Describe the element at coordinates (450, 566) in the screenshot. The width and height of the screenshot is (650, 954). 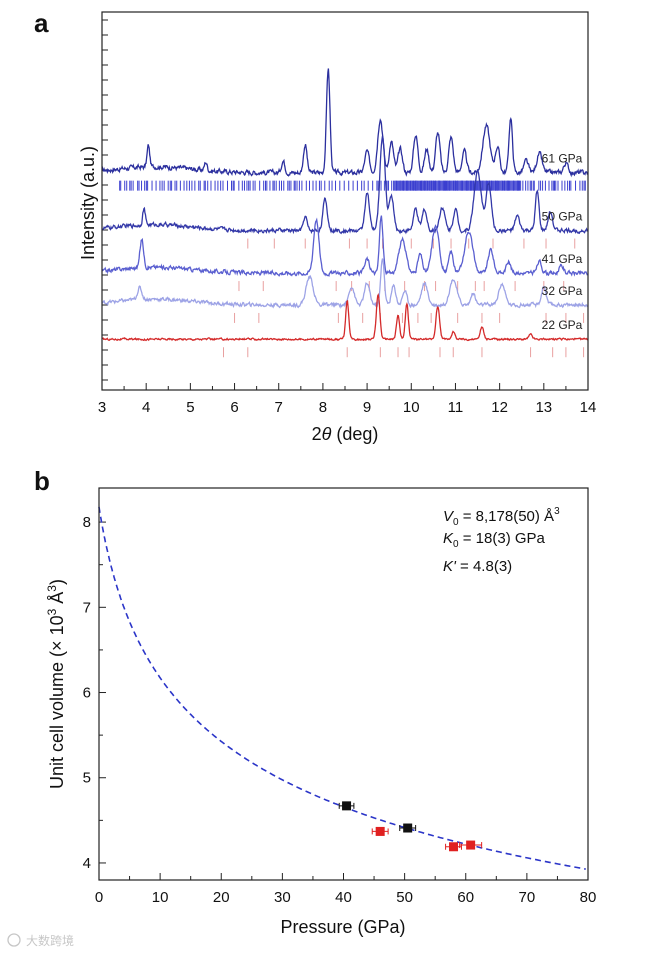
I see `kp-symbol: K'` at that location.